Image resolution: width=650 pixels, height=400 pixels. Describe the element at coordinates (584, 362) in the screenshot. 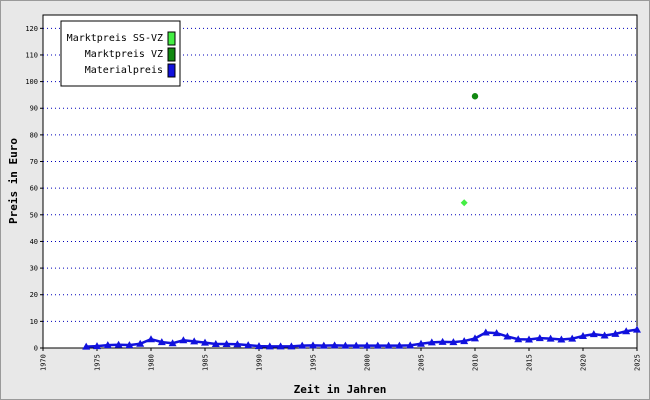

I see `x-tick-label: 2020` at that location.